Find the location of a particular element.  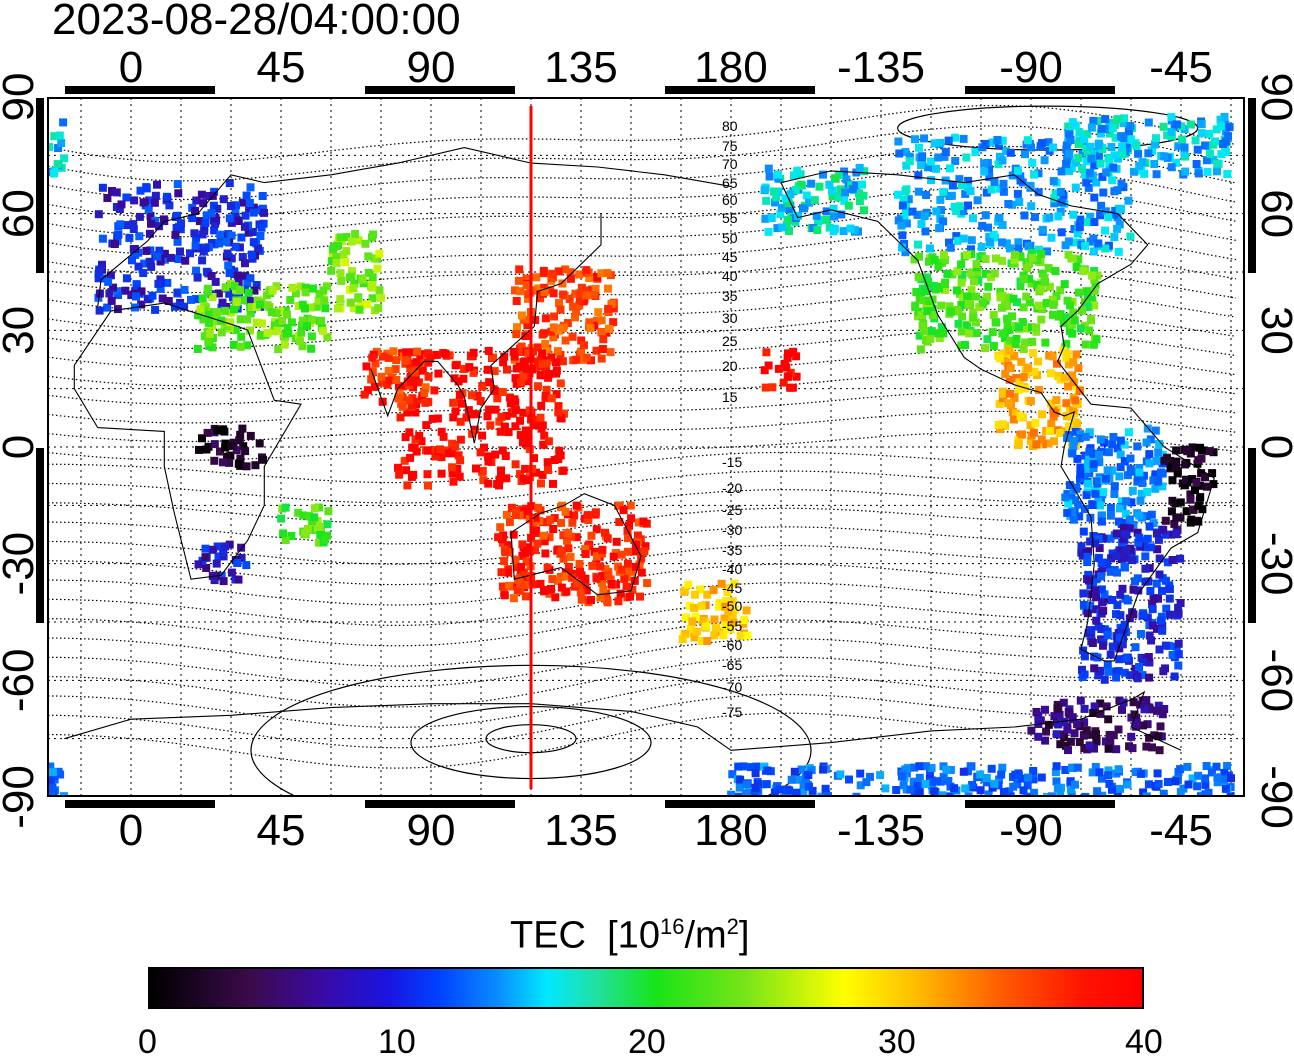

mlat-contour-label: 15 is located at coordinates (730, 397).